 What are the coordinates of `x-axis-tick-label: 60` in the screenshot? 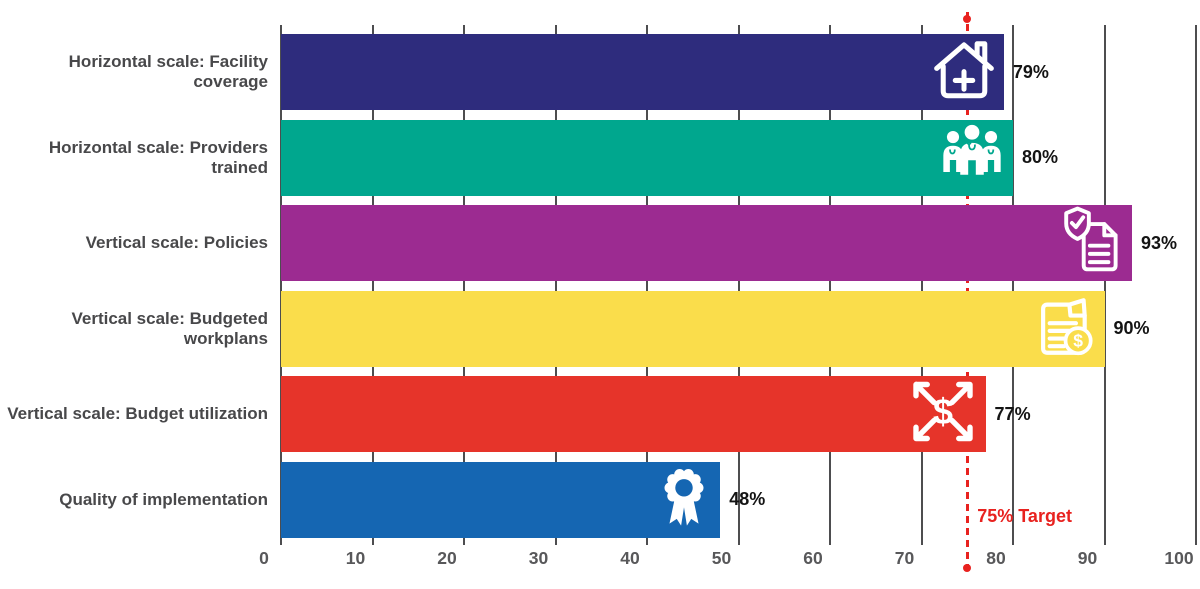 It's located at (813, 558).